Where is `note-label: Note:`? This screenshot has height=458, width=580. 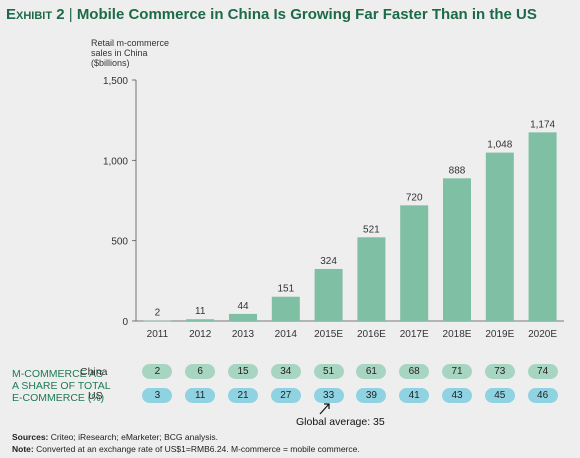
note-label: Note: is located at coordinates (23, 449).